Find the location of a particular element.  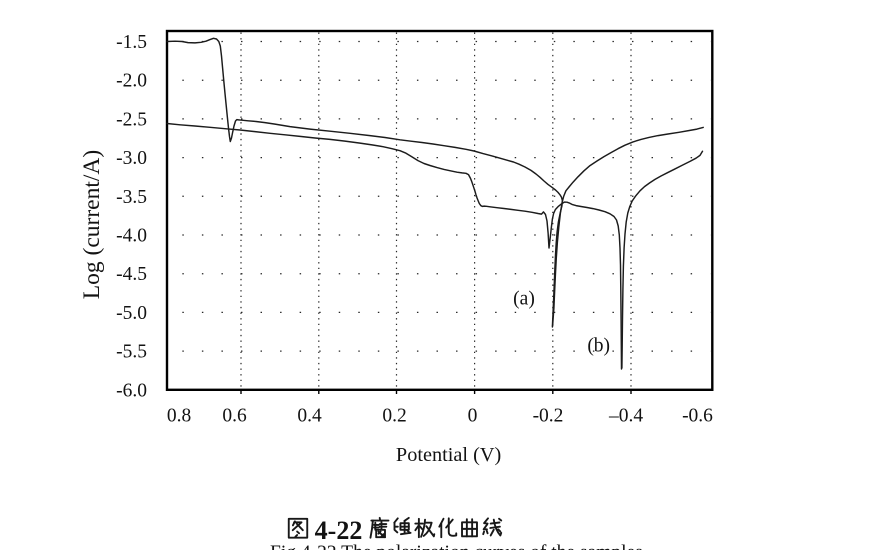

svg-text: -2.0 is located at coordinates (131, 81).